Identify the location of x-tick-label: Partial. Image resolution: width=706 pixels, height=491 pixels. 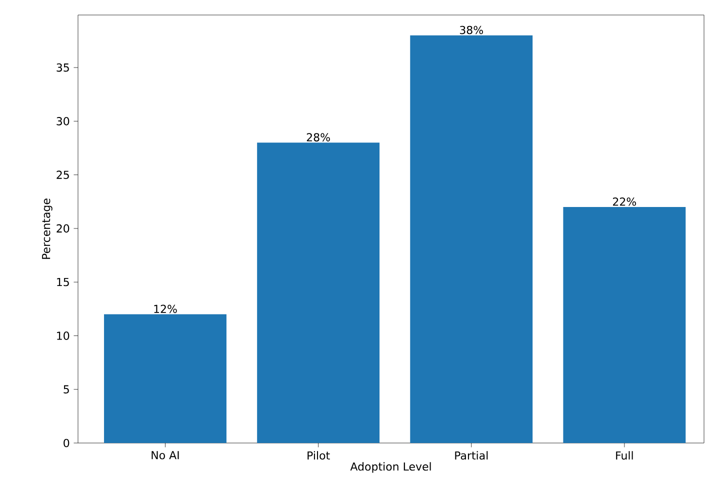
(471, 455).